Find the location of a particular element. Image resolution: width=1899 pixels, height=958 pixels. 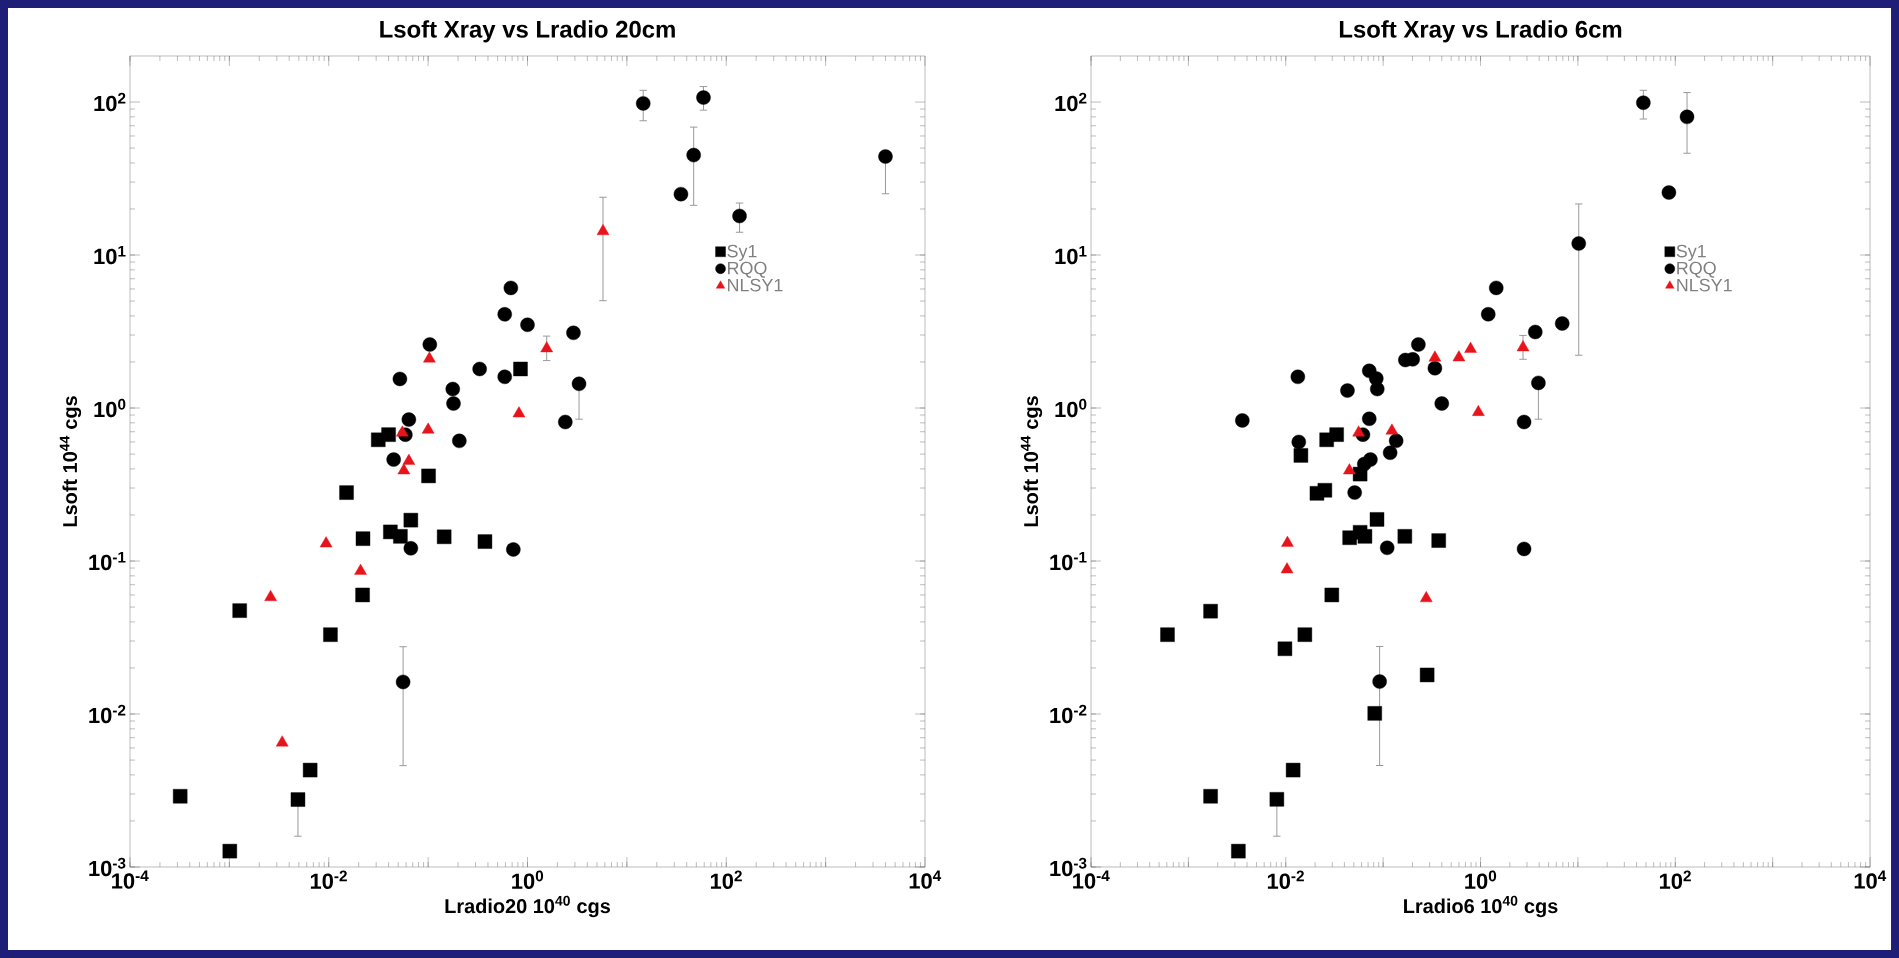

chart-title: Lsoft Xray vs Lradio 6cm is located at coordinates (1480, 31).